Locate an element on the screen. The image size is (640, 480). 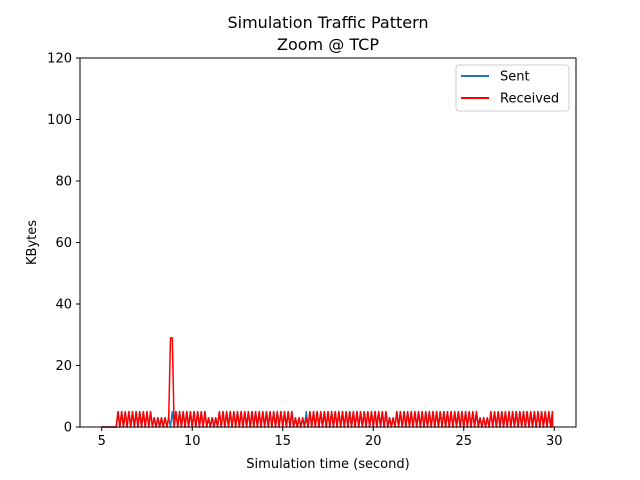
x-tick-label-4: 25 is located at coordinates (463, 441).